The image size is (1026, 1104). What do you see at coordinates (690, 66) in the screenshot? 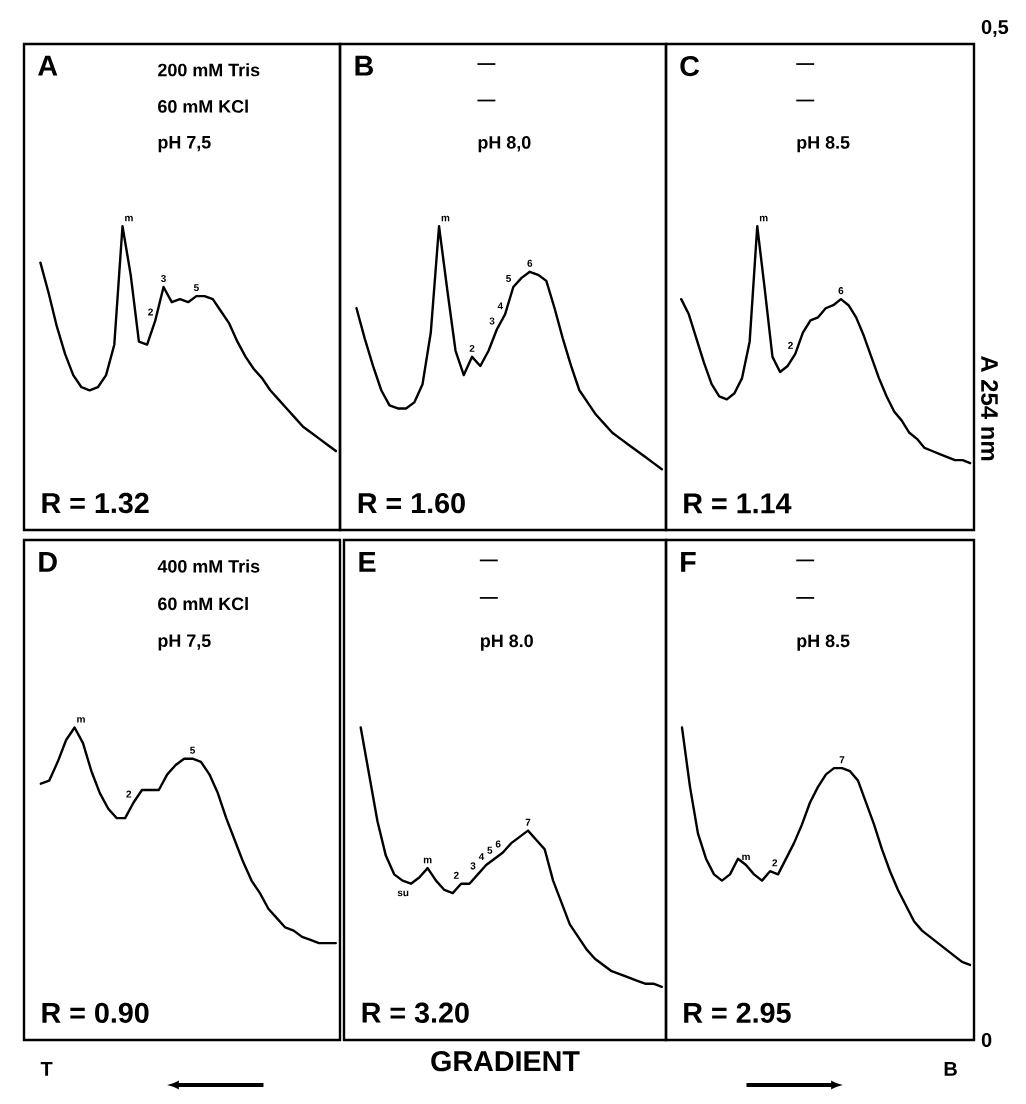
I see `chart-title: C` at bounding box center [690, 66].